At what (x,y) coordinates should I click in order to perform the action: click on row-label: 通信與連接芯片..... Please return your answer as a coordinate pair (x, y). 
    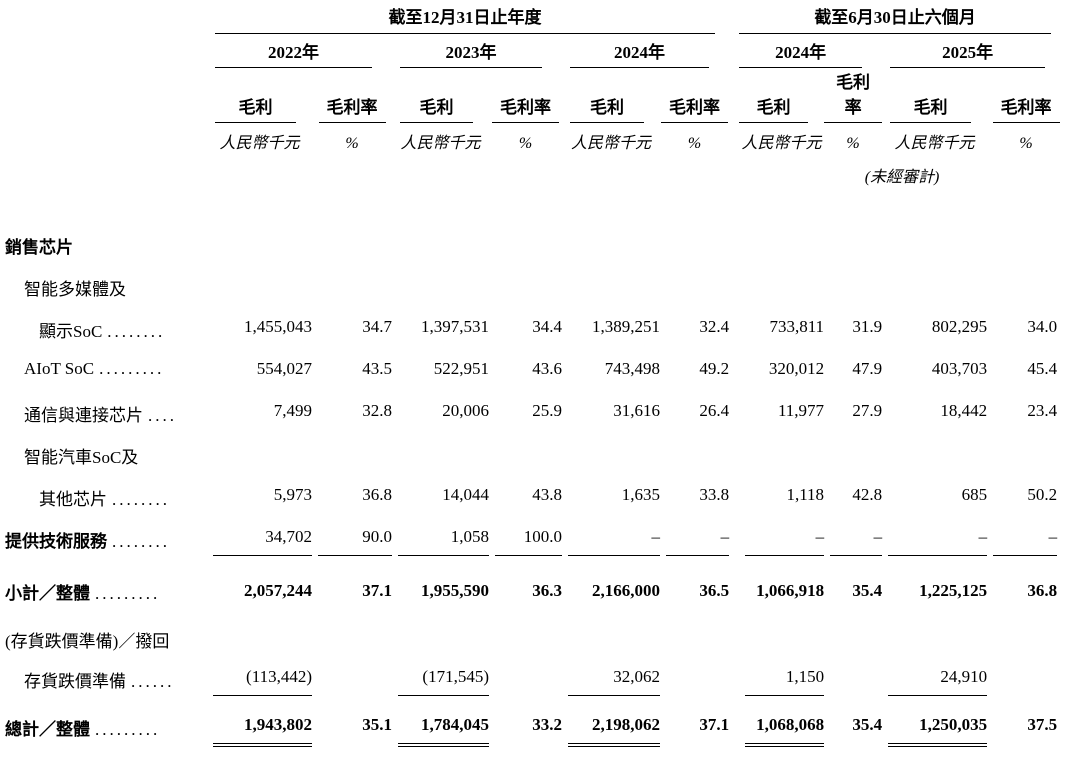
    Looking at the image, I should click on (100, 415).